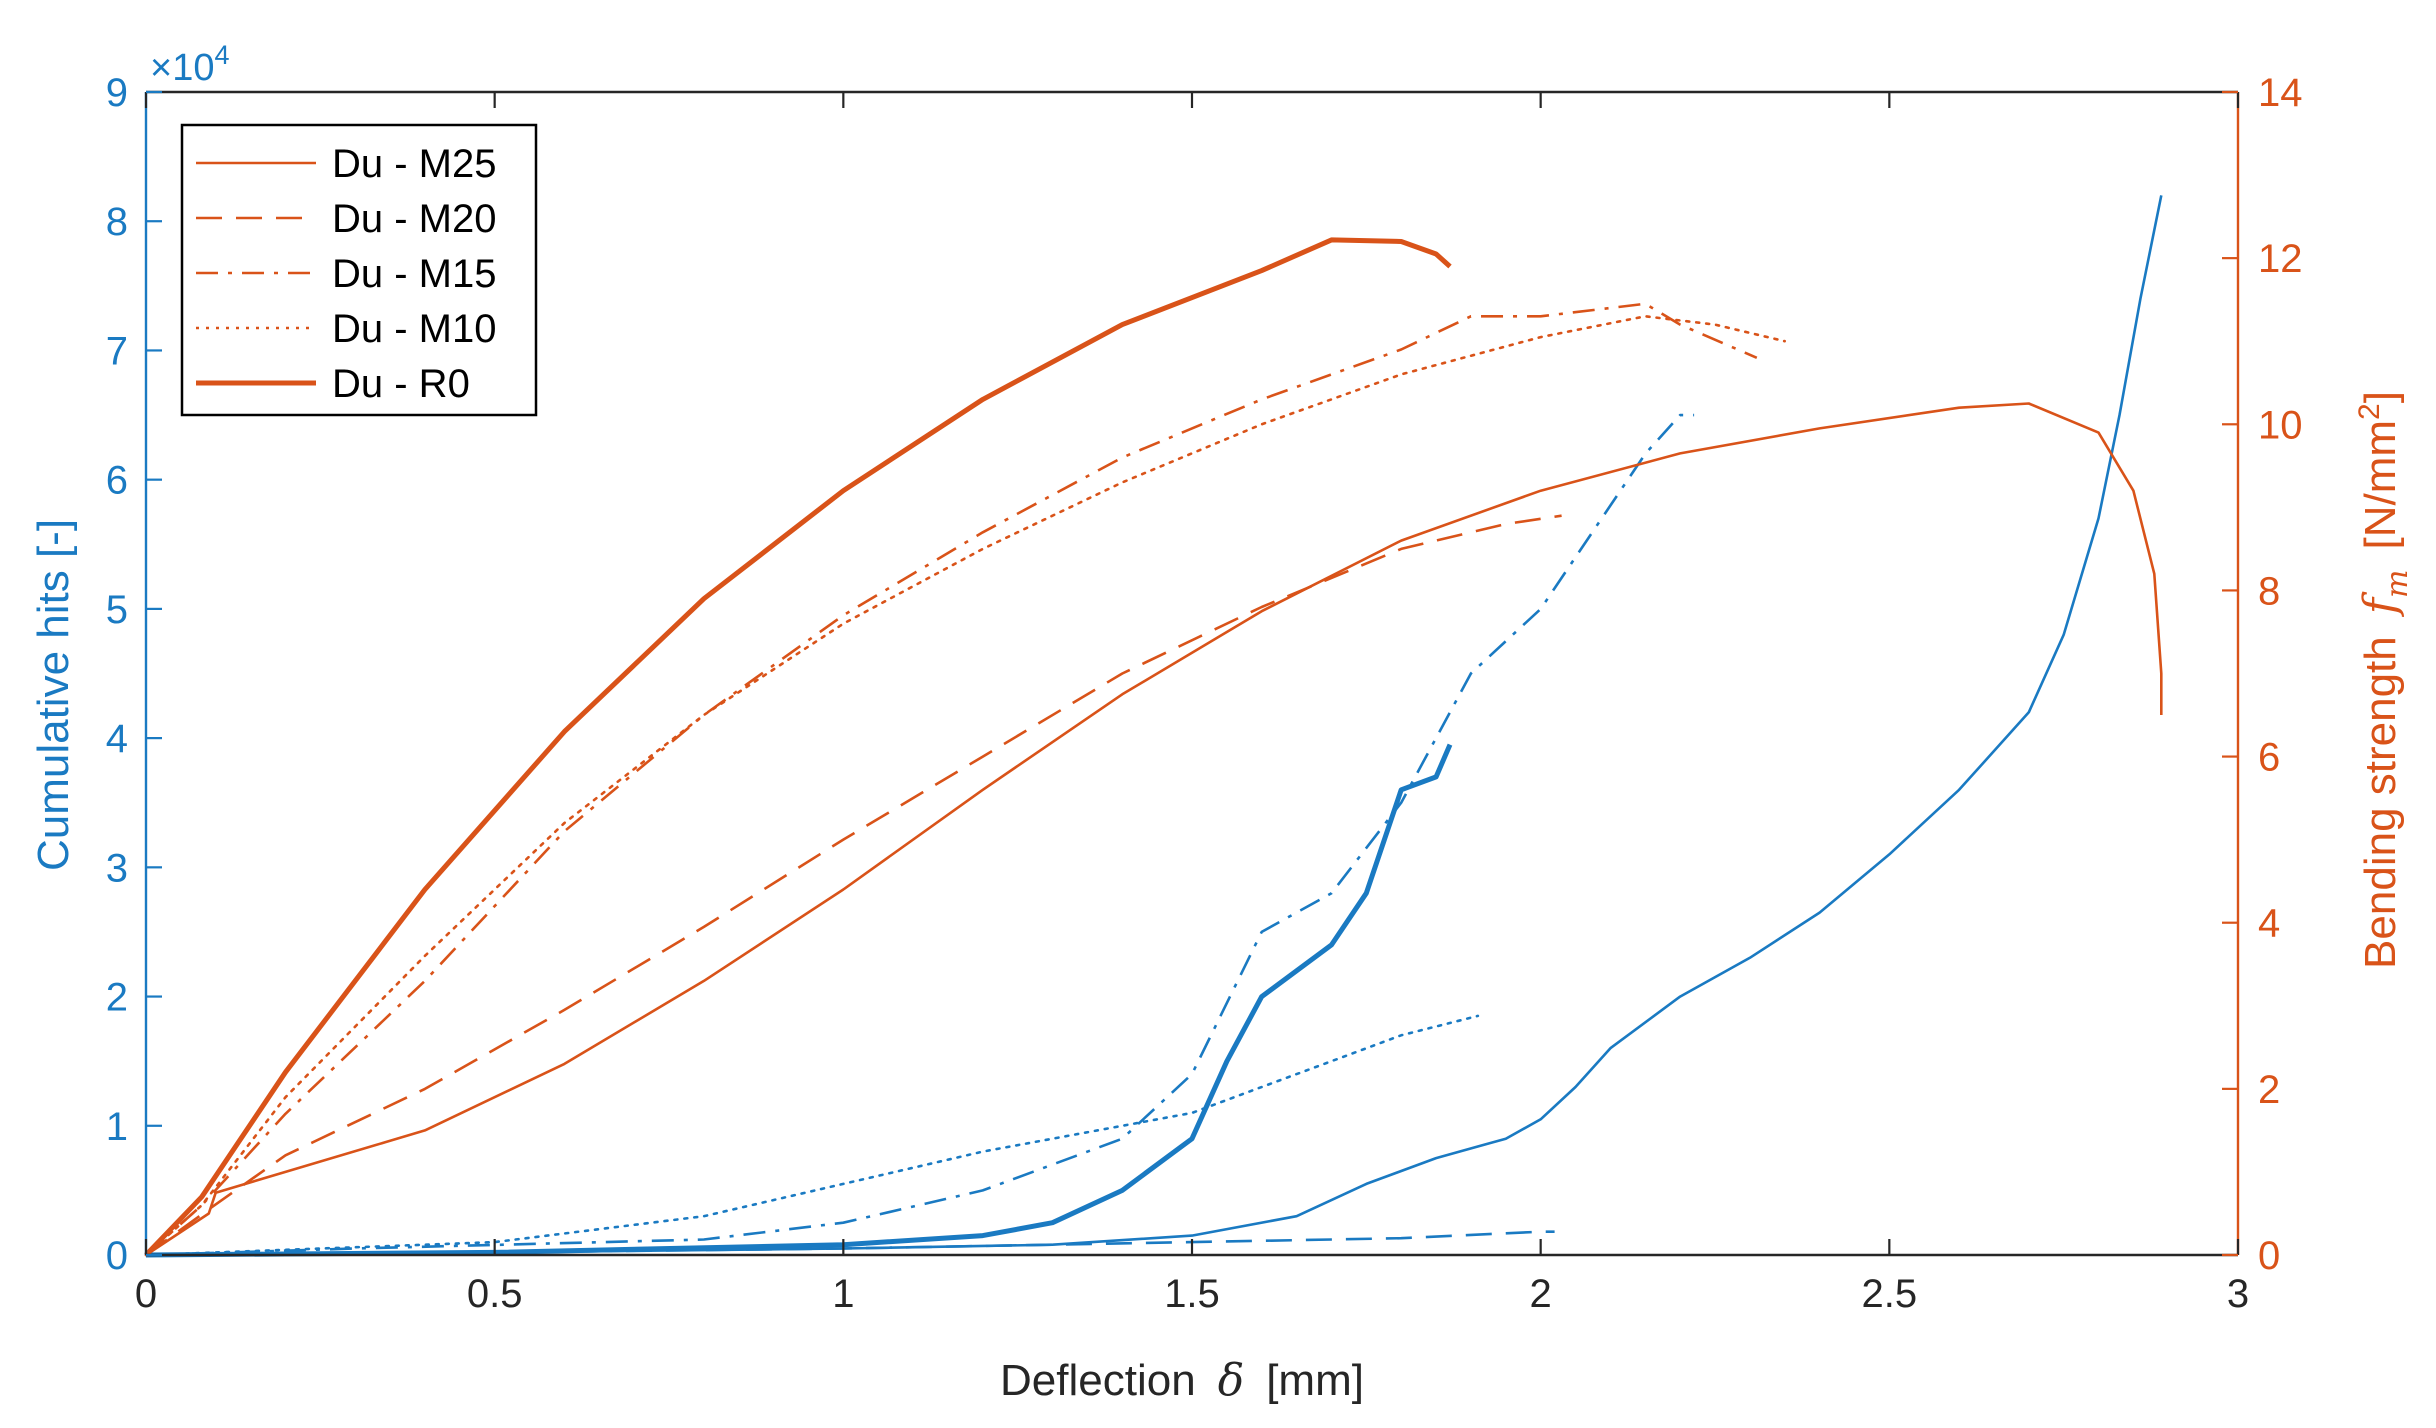  What do you see at coordinates (414, 274) in the screenshot?
I see `legend-label: Du - M15` at bounding box center [414, 274].